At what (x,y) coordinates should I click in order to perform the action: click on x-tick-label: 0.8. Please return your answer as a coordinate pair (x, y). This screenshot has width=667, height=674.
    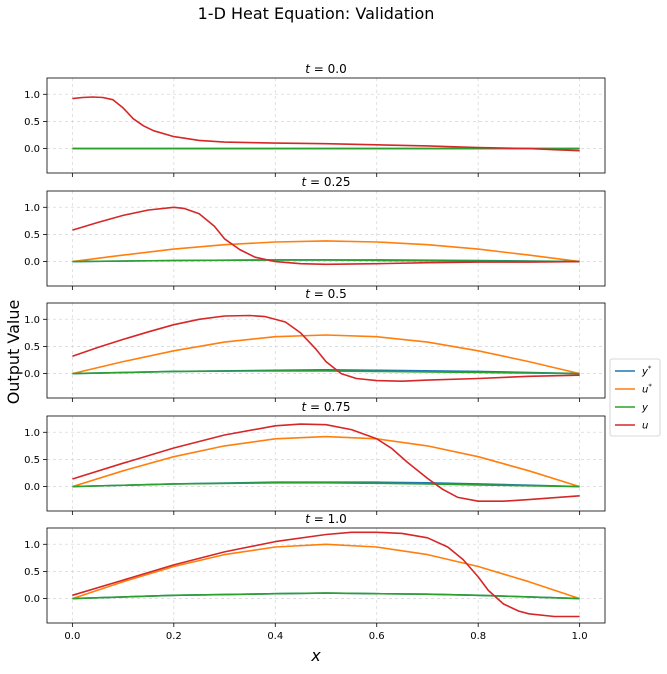
    Looking at the image, I should click on (478, 636).